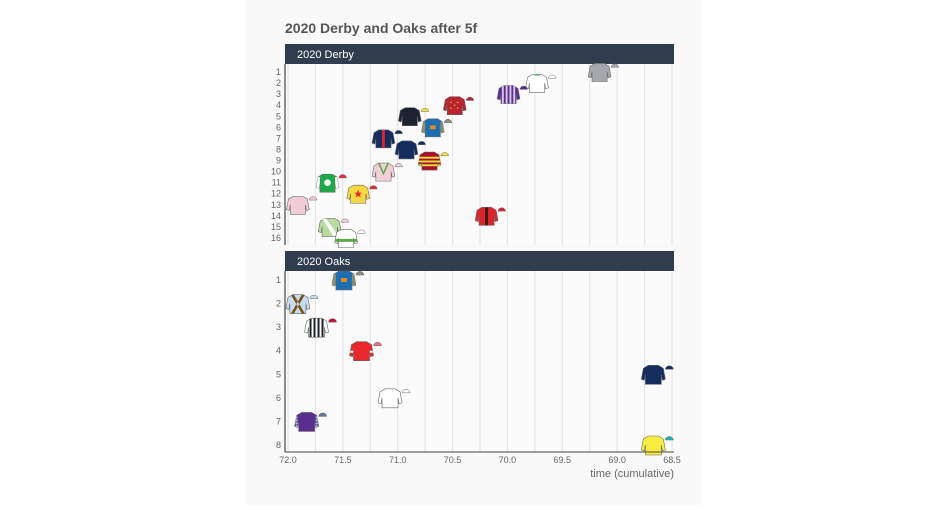  Describe the element at coordinates (324, 262) in the screenshot. I see `panel-title: 2020 Oaks` at that location.